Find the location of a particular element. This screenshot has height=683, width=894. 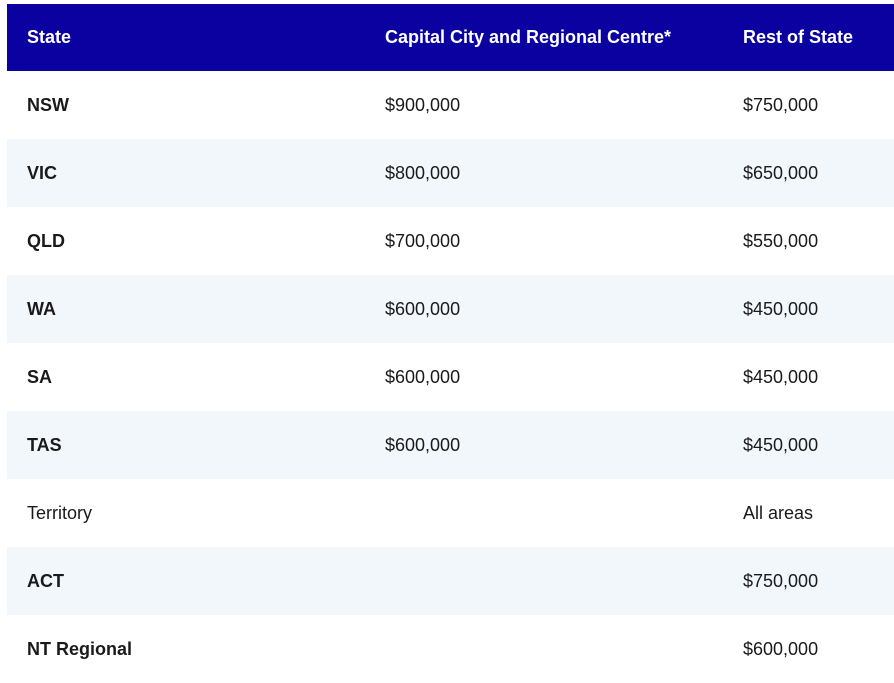

table-row-sa: SA $600,000 $450,000 is located at coordinates (450, 377).